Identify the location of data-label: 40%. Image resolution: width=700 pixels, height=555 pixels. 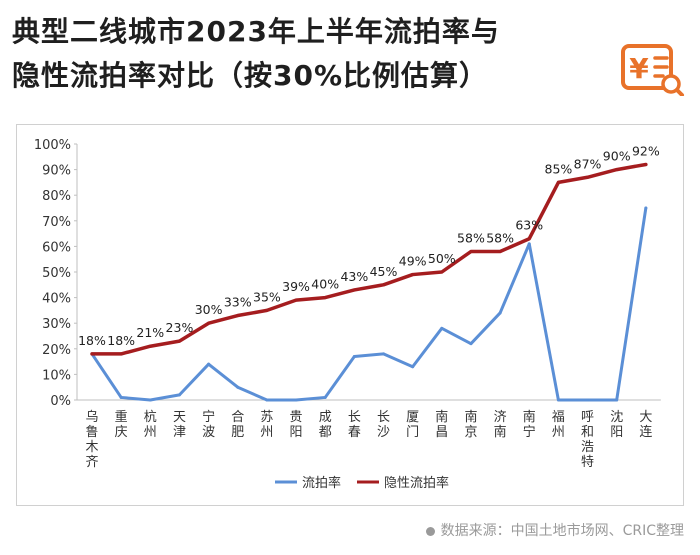
(325, 284).